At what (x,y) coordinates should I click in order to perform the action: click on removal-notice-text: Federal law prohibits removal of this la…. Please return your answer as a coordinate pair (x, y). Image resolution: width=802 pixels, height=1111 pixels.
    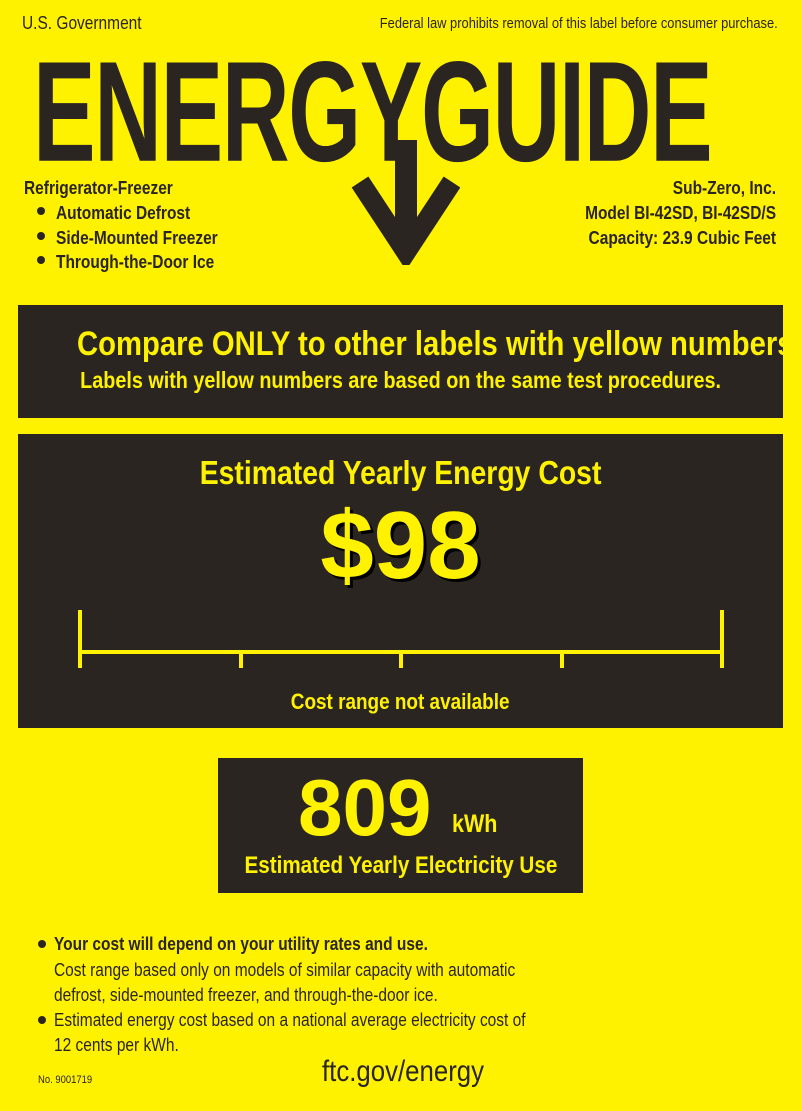
    Looking at the image, I should click on (579, 23).